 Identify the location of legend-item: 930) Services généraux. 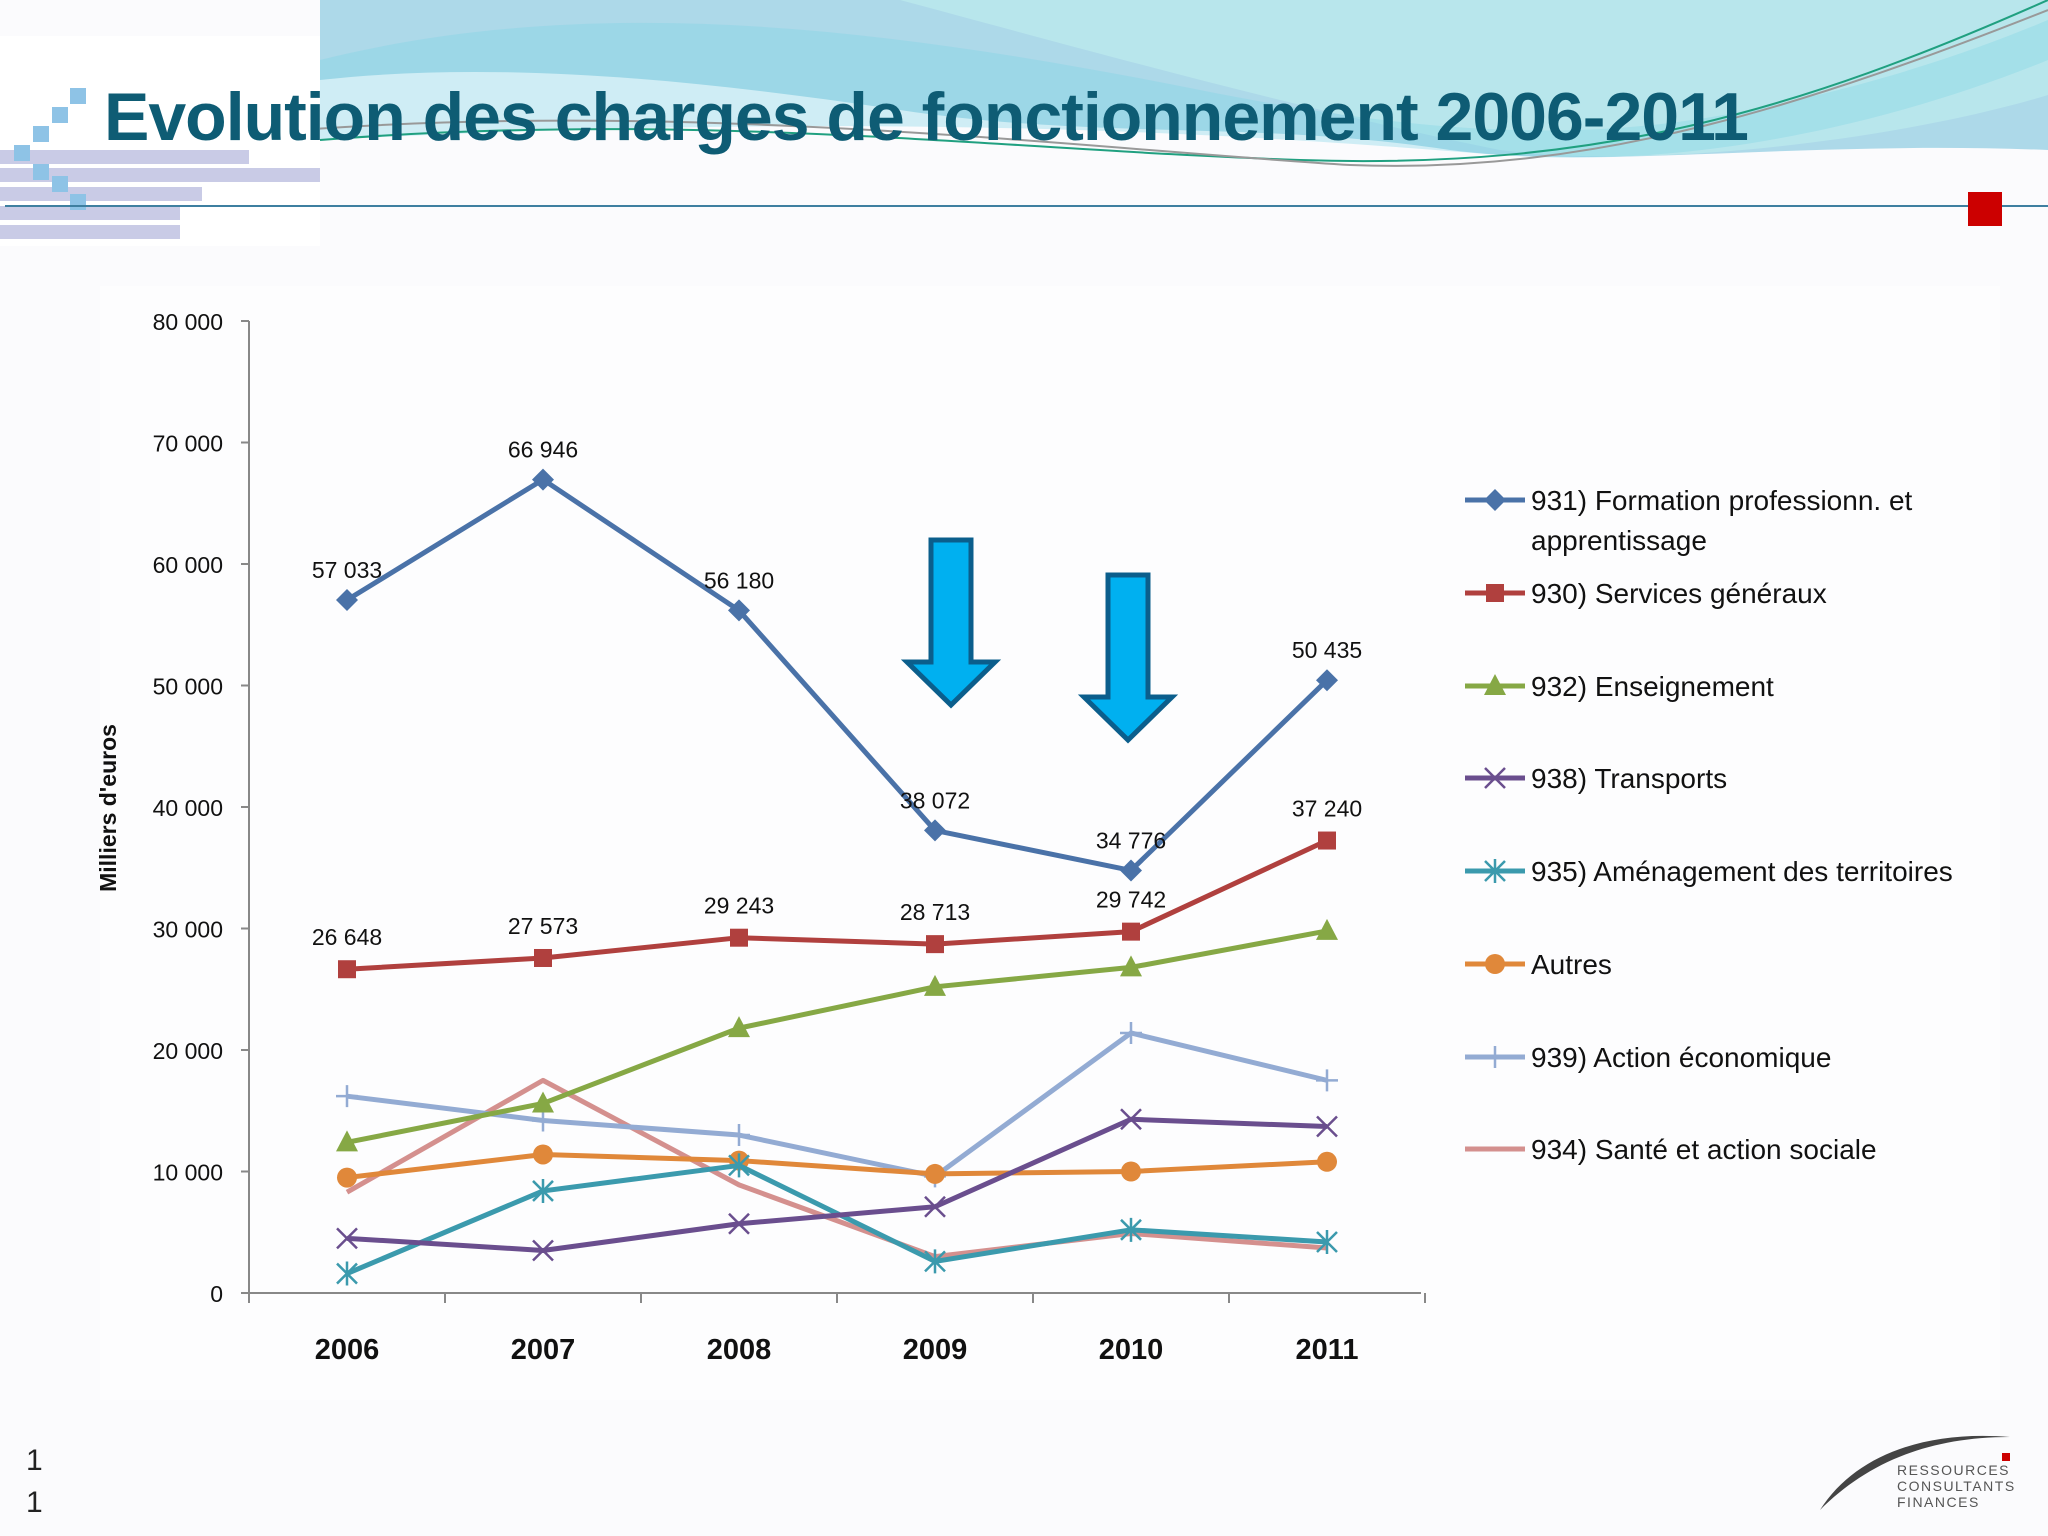
(1646, 593).